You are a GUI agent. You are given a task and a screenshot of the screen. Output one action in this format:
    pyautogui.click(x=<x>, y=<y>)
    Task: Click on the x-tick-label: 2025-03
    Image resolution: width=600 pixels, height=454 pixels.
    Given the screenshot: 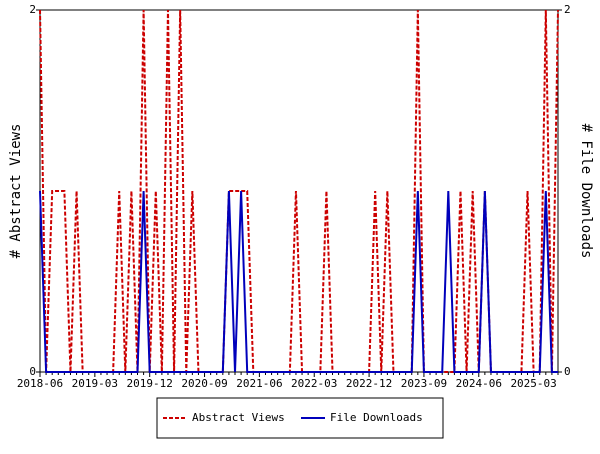 What is the action you would take?
    pyautogui.click(x=533, y=383)
    